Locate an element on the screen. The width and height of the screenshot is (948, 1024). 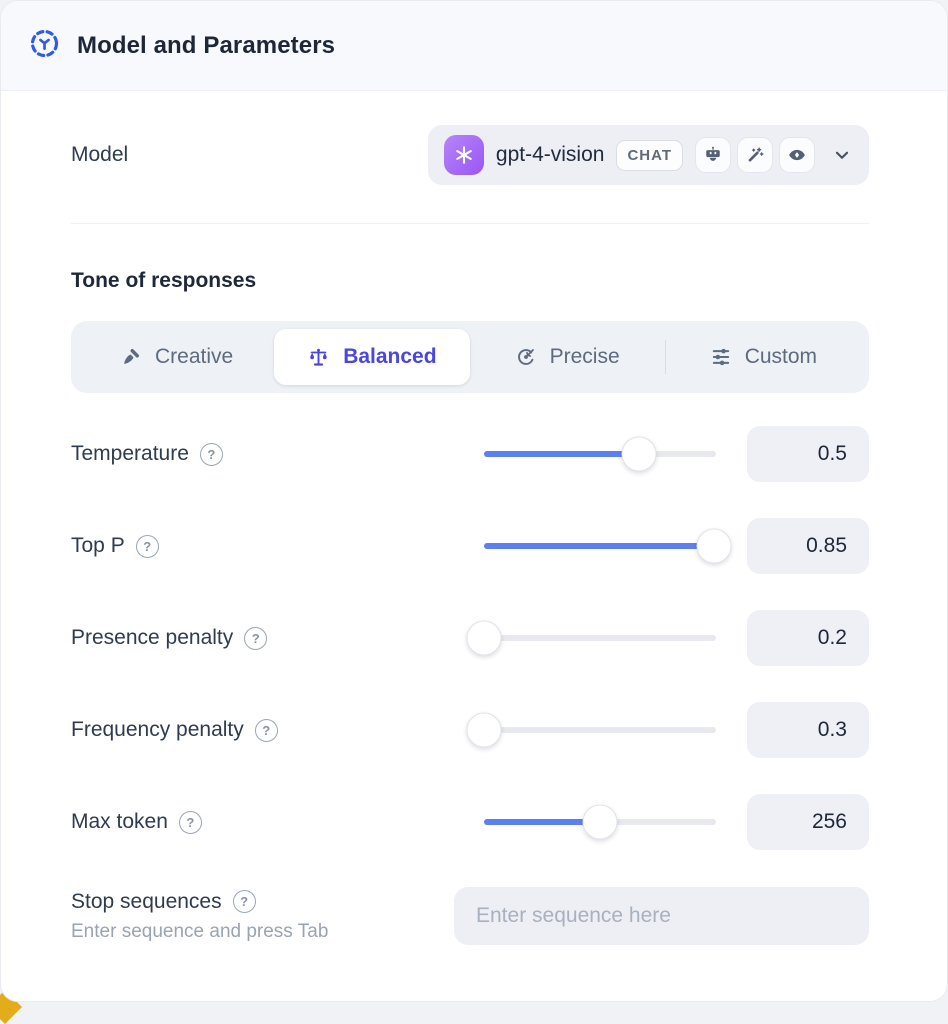
segment-divider is located at coordinates (665, 357).